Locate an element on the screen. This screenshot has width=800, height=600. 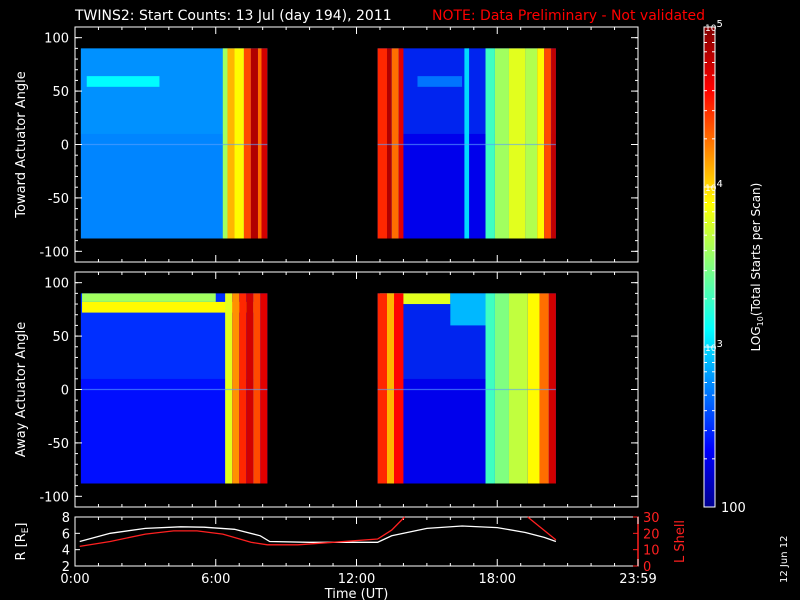
colorbar-label-rest: (Total Starts per Scan) is located at coordinates (756, 250).